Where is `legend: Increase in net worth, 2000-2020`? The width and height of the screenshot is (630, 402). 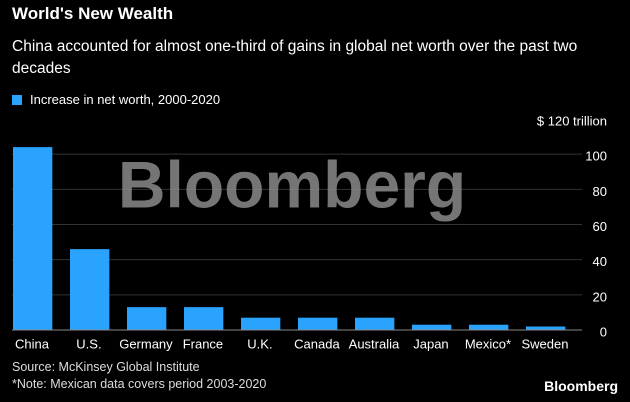
legend: Increase in net worth, 2000-2020 is located at coordinates (116, 99).